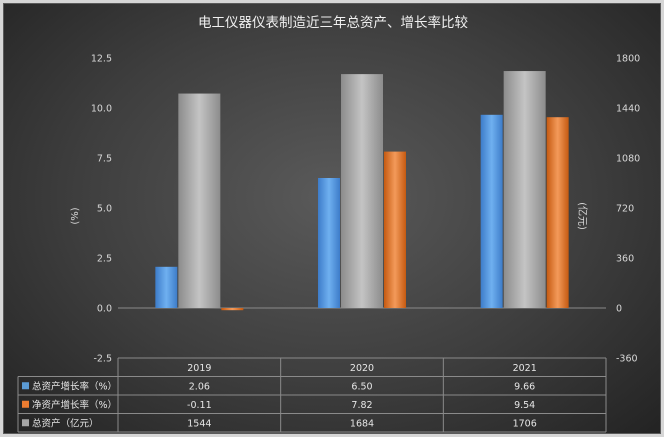 This screenshot has height=437, width=664. Describe the element at coordinates (166, 287) in the screenshot. I see `bar-total-asset-growth-2019` at that location.